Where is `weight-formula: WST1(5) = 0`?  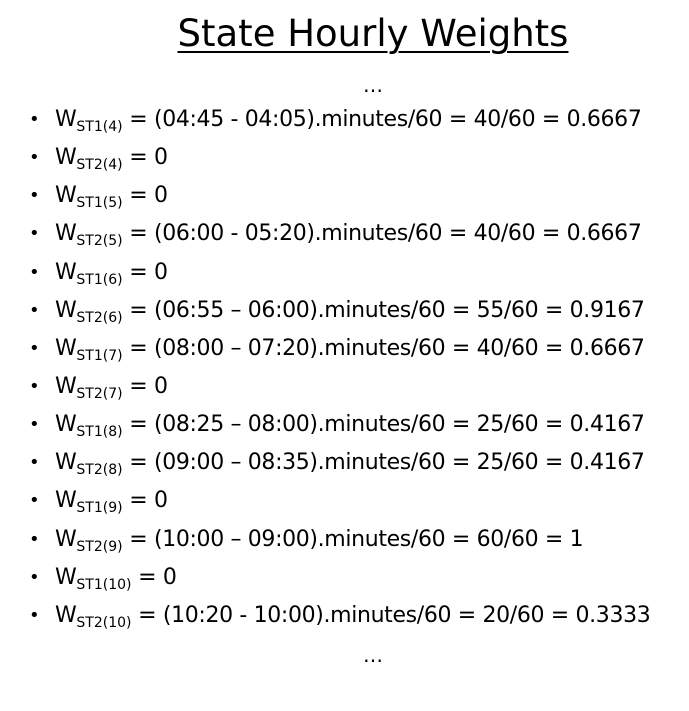
weight-formula: WST1(5) = 0 is located at coordinates (111, 196).